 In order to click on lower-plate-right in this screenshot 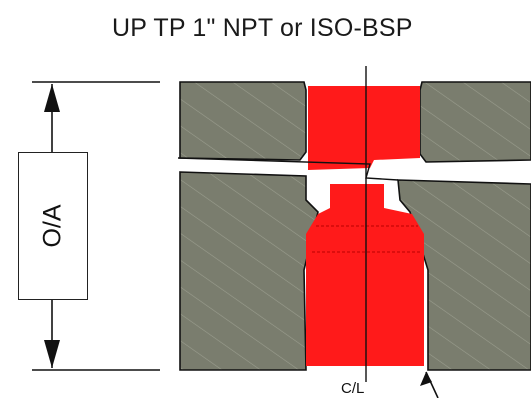, I will do `click(464, 275)`.